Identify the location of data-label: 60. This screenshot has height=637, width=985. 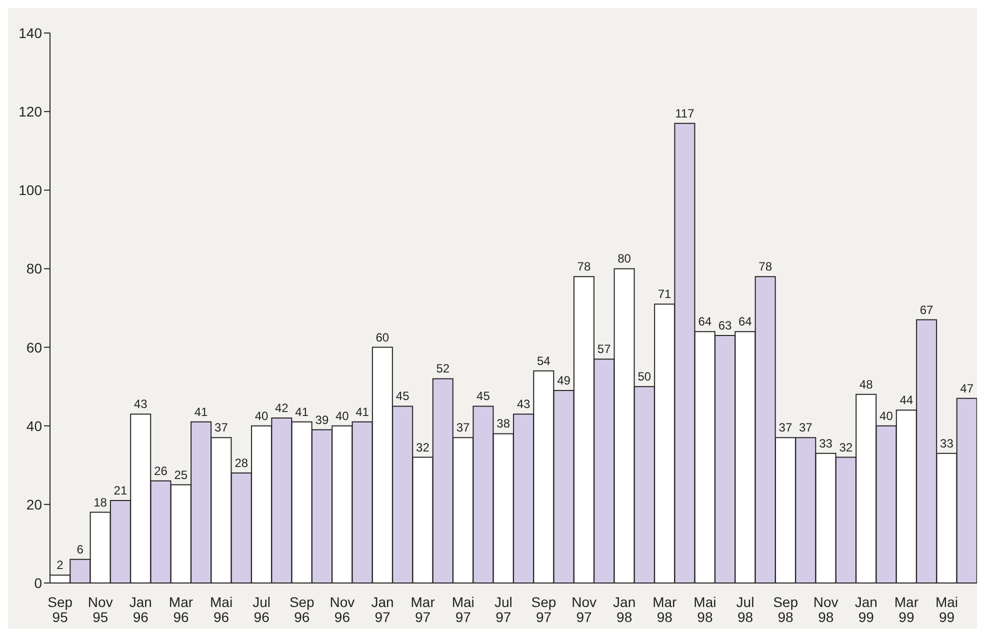
(383, 337).